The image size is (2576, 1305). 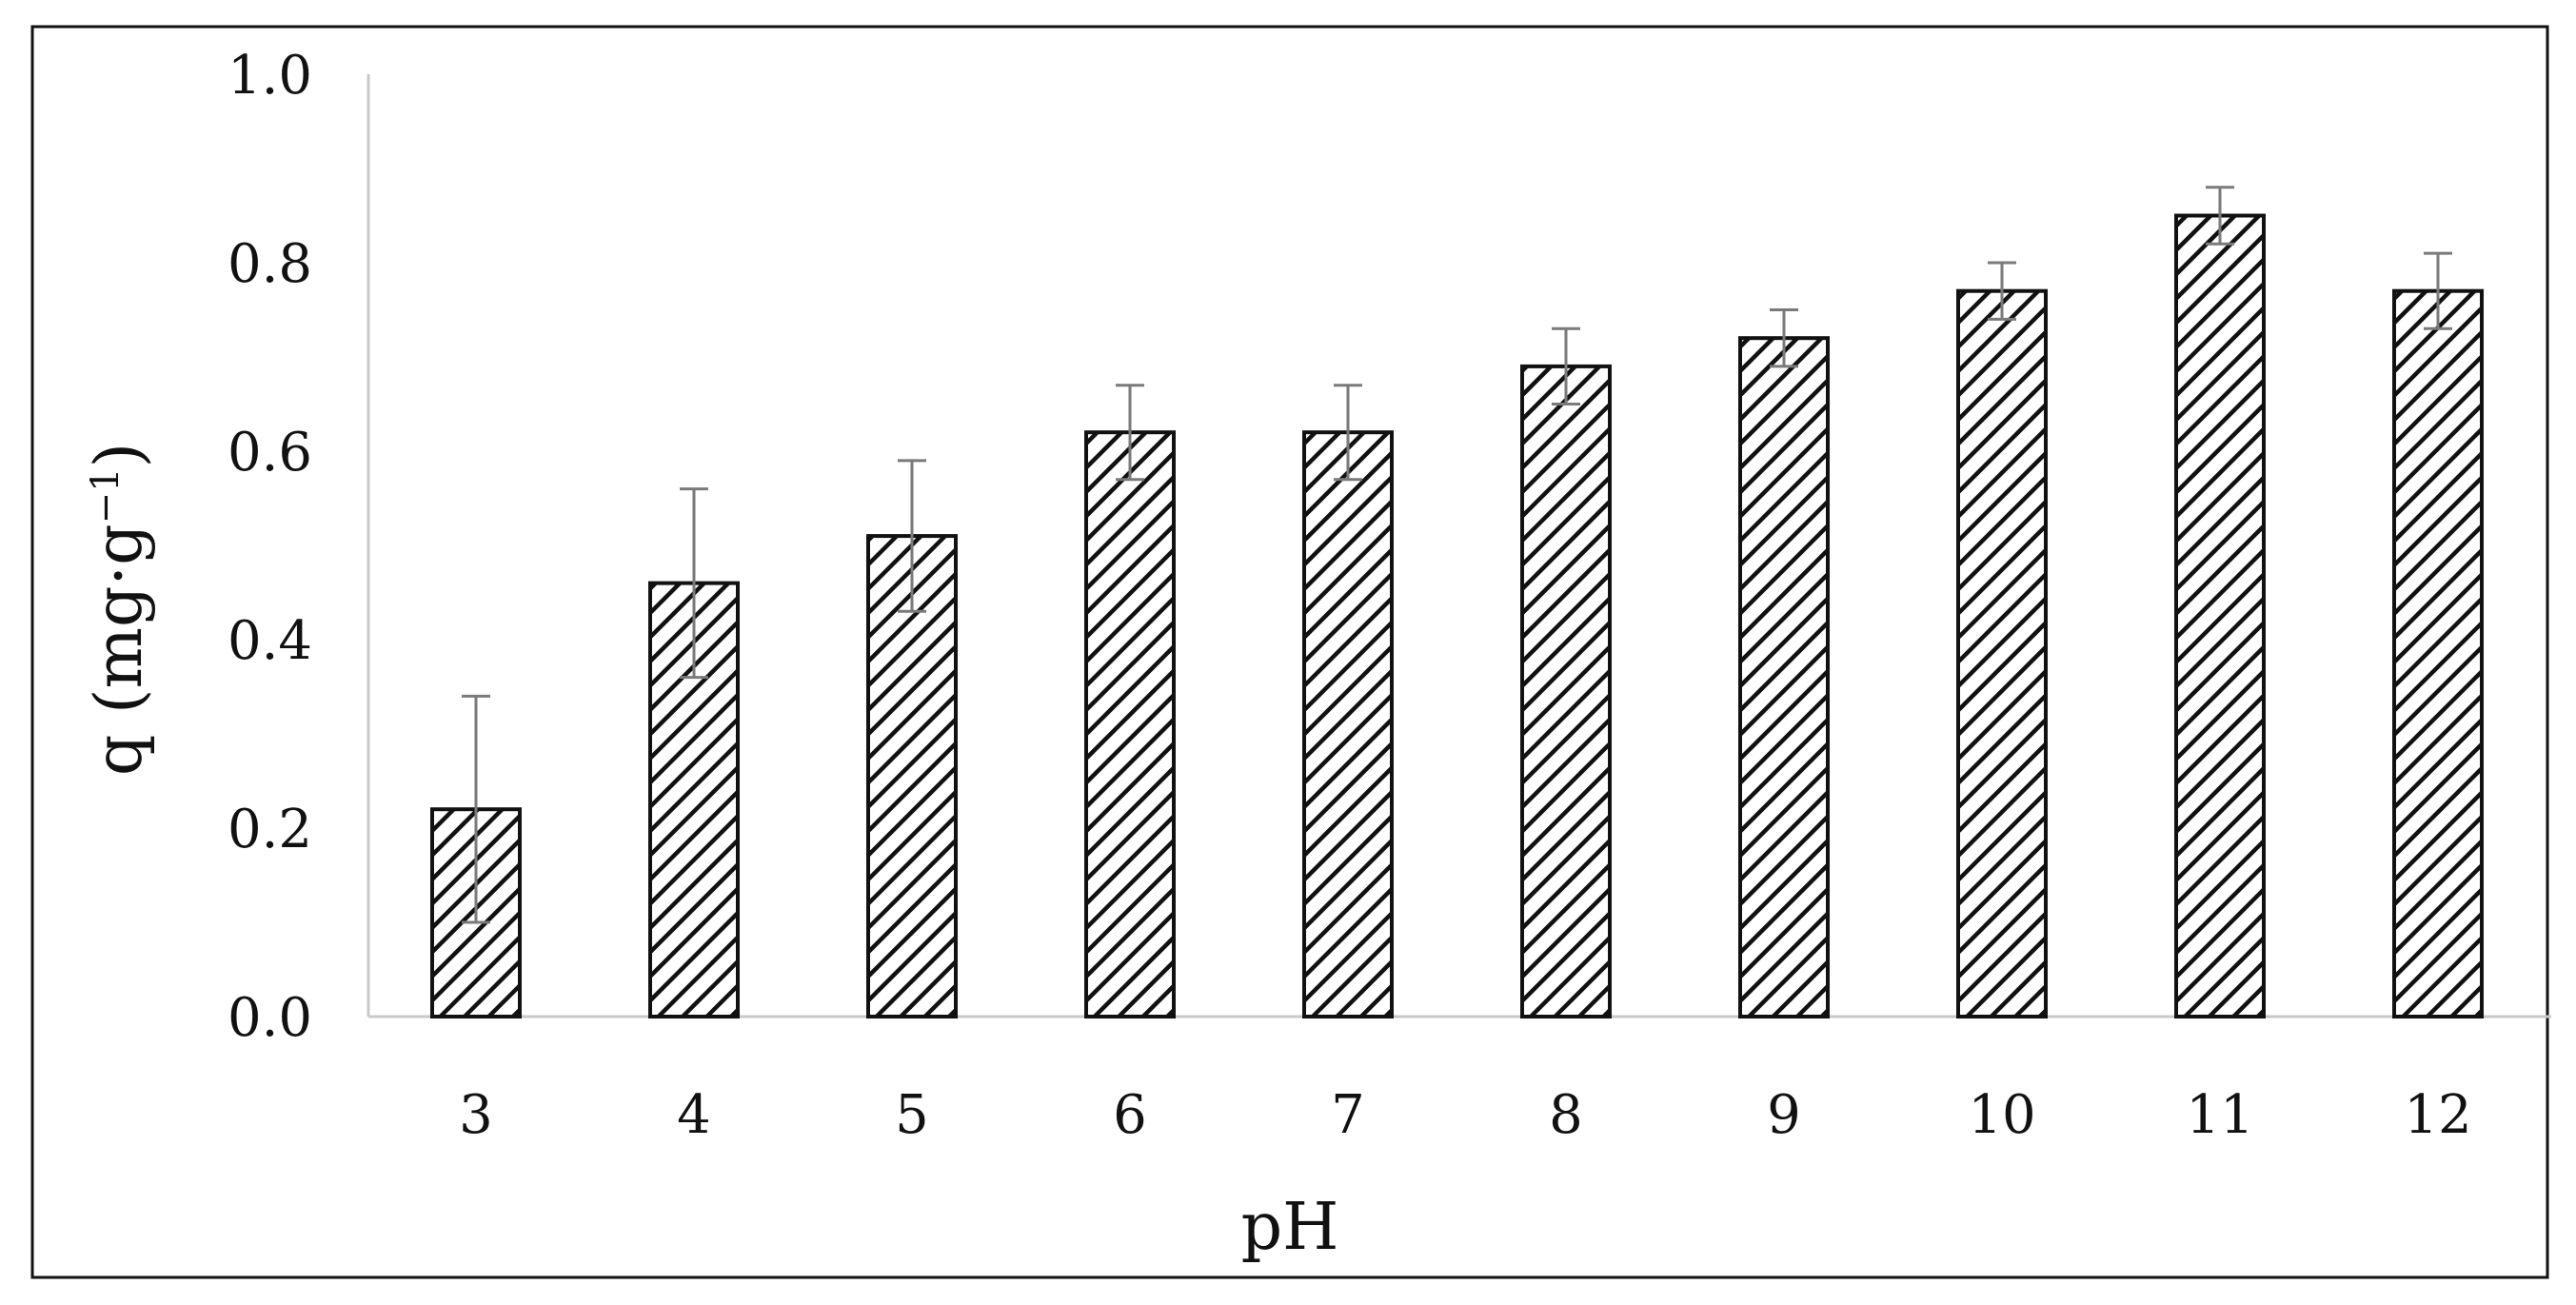 I want to click on x-tick-label: 11, so click(x=2219, y=1115).